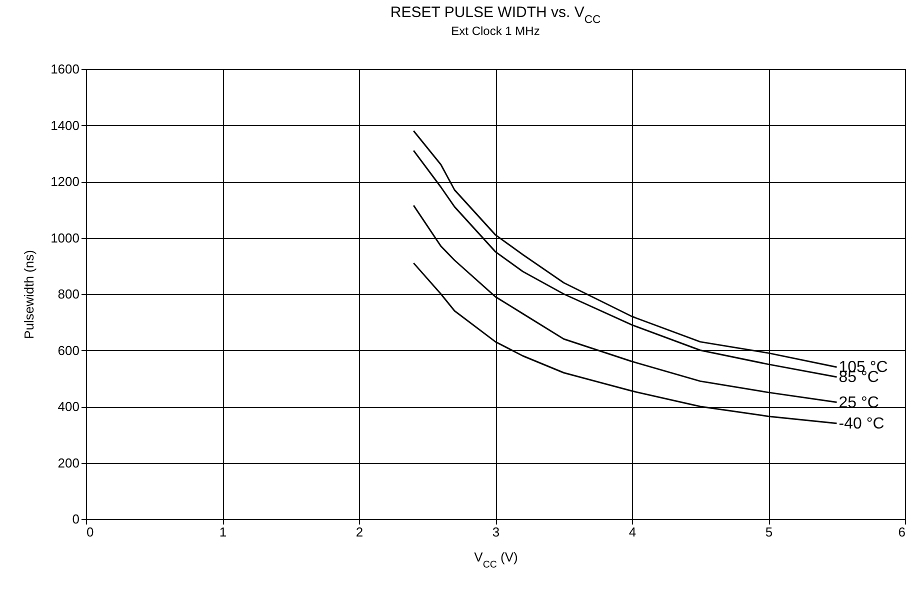 This screenshot has width=919, height=592. I want to click on y-tick-label: 0, so click(76, 519).